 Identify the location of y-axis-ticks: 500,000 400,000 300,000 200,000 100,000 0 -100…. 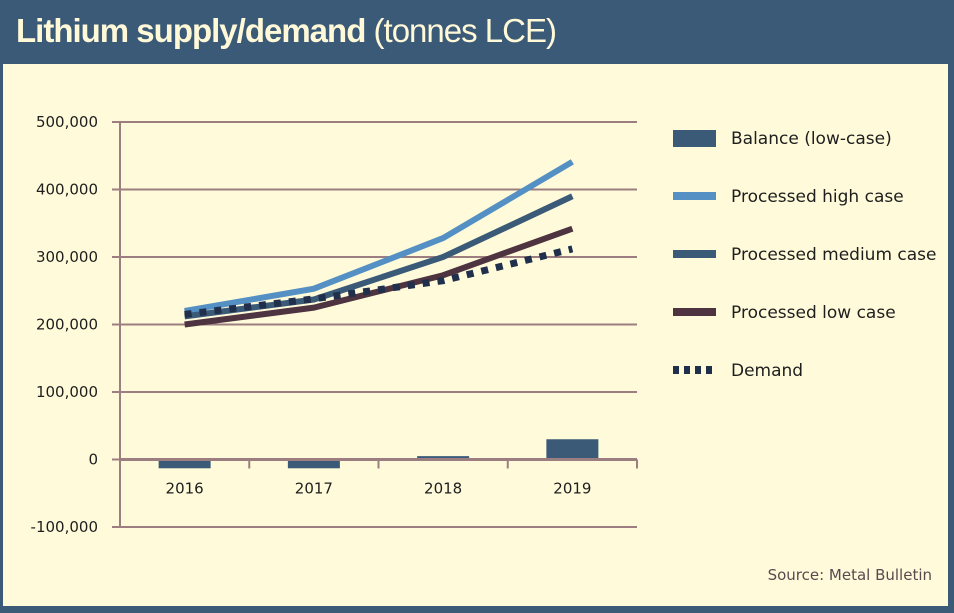
(64, 324).